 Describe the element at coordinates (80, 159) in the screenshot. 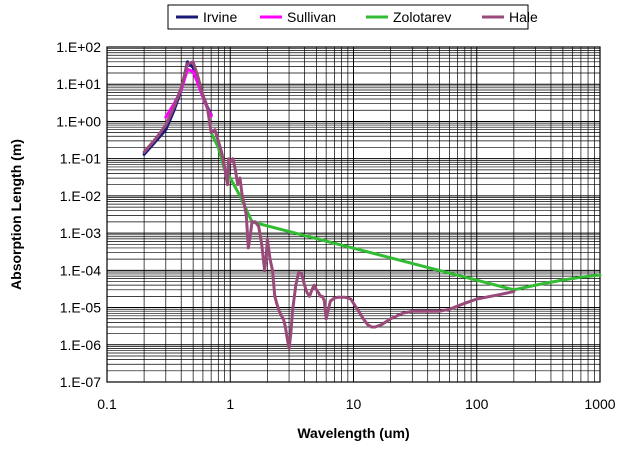

I see `y-tick-label: 1.E-01` at that location.